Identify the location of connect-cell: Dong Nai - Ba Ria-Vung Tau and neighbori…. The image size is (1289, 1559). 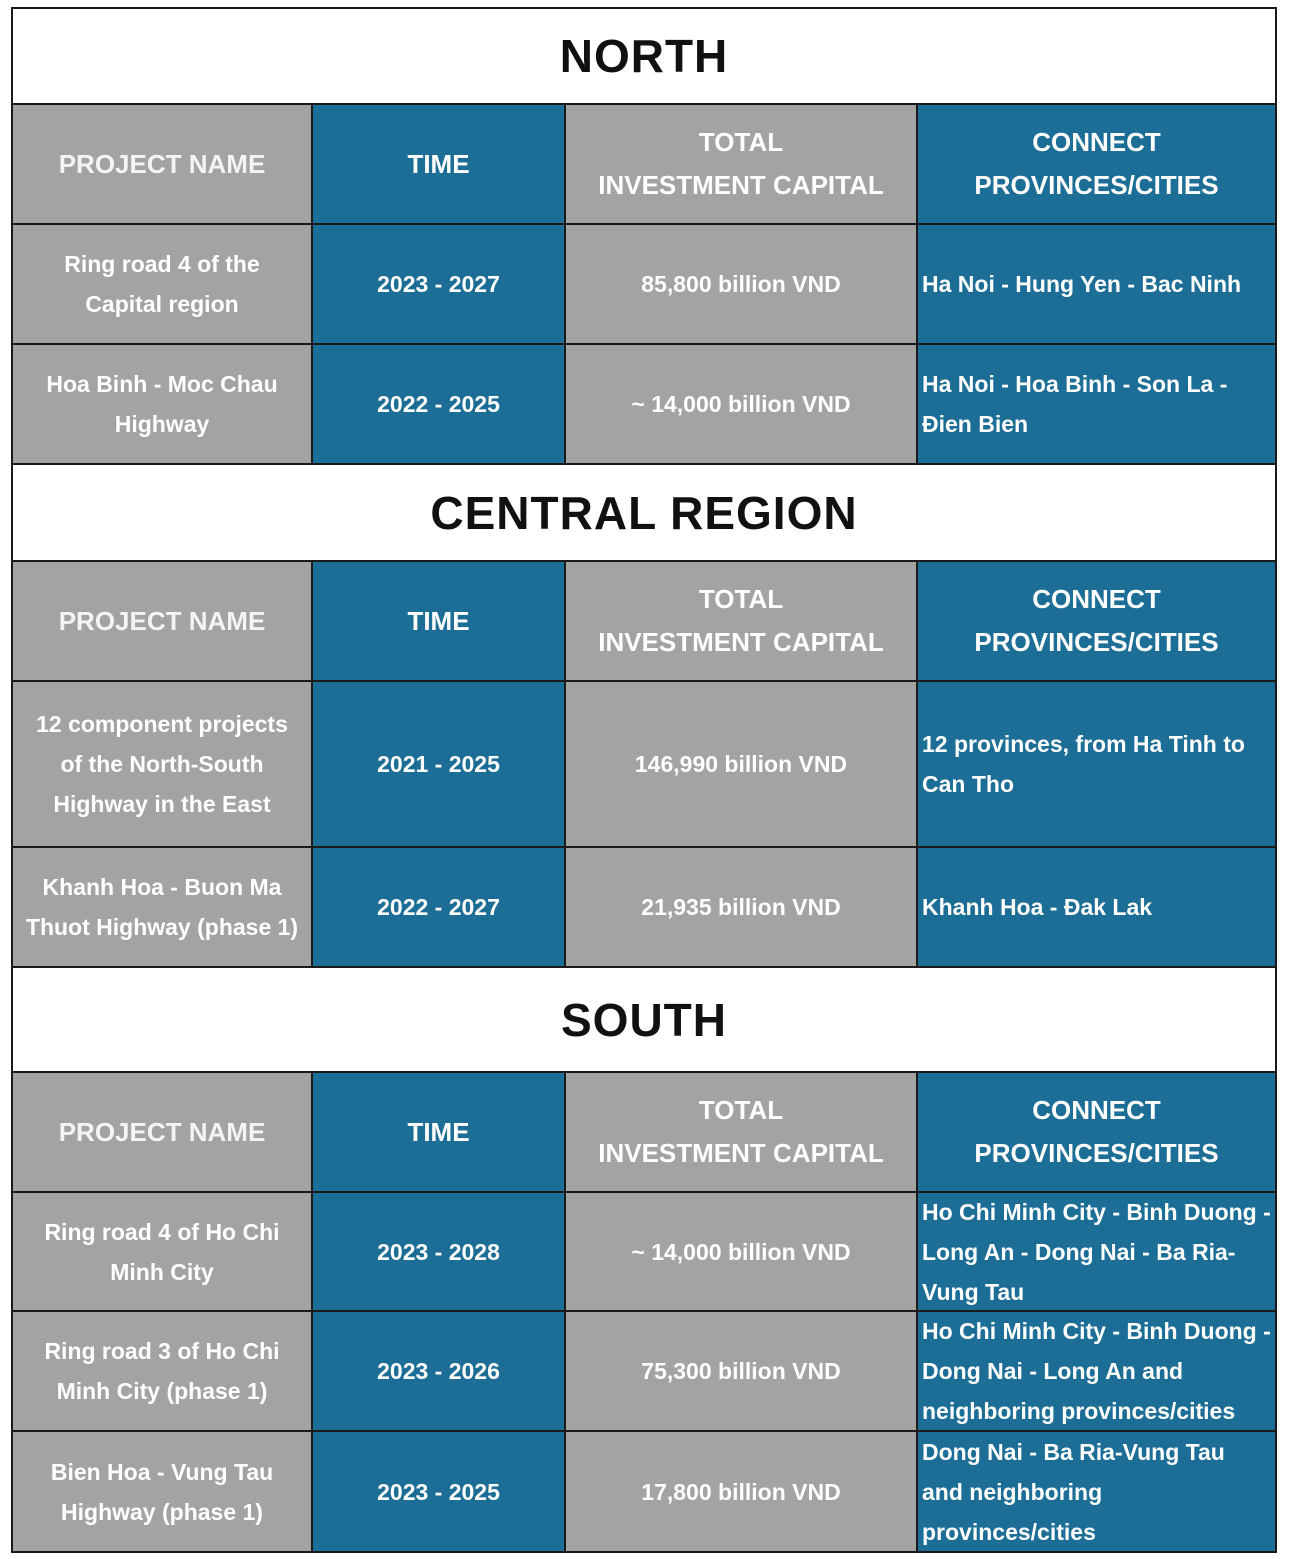
(1096, 1491).